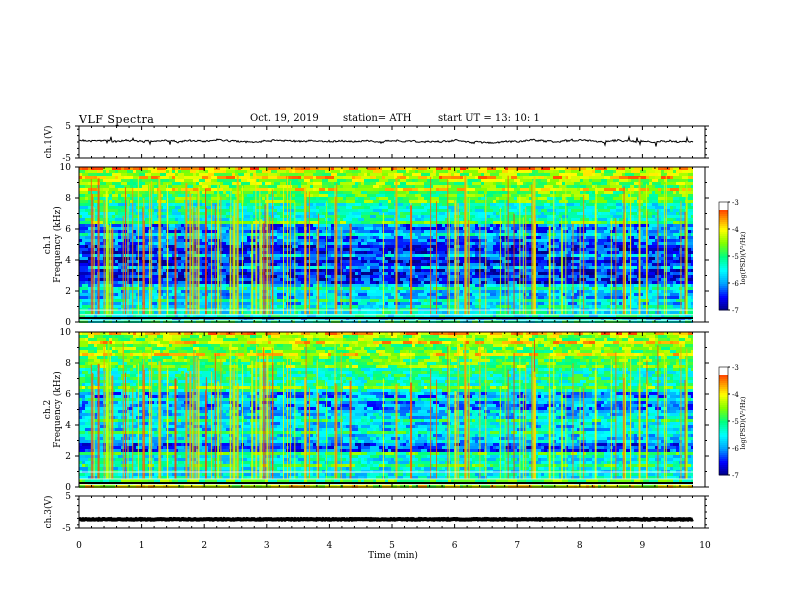 The height and width of the screenshot is (612, 792). What do you see at coordinates (393, 555) in the screenshot?
I see `xaxis-label: Time (min)` at bounding box center [393, 555].